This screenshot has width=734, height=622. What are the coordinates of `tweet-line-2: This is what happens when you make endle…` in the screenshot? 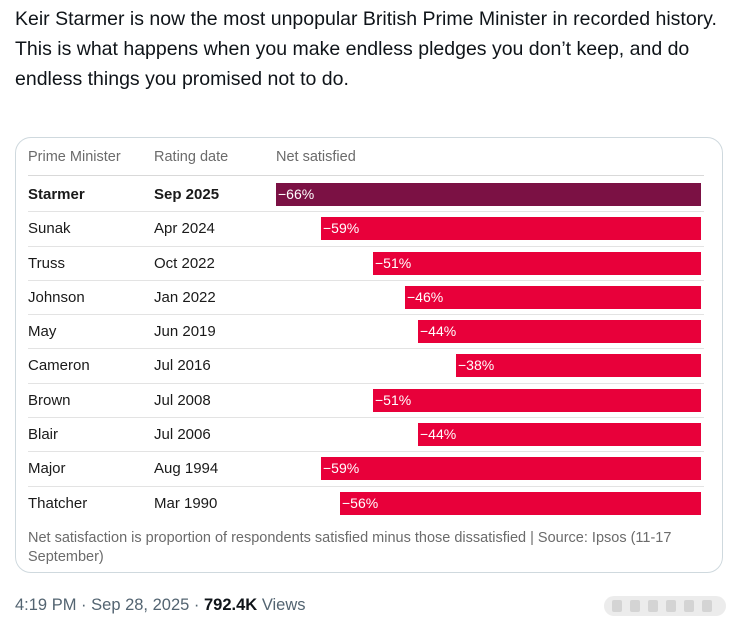 It's located at (352, 64).